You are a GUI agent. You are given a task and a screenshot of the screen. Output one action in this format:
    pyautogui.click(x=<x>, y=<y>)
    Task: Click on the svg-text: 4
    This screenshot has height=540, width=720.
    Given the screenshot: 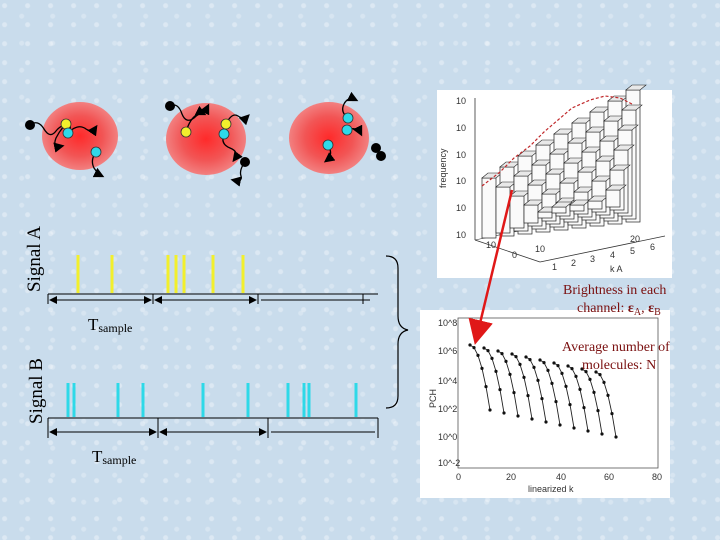 What is the action you would take?
    pyautogui.click(x=612, y=255)
    